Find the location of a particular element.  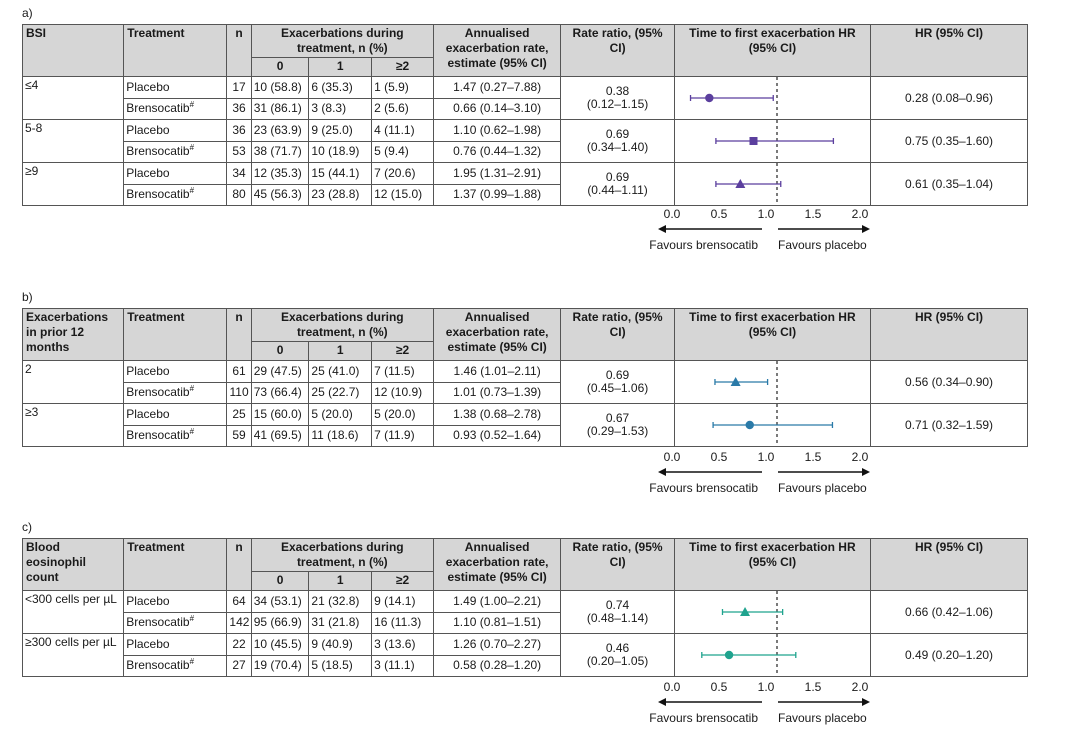

exac-1-cell: 5 (18.5) is located at coordinates (340, 665).